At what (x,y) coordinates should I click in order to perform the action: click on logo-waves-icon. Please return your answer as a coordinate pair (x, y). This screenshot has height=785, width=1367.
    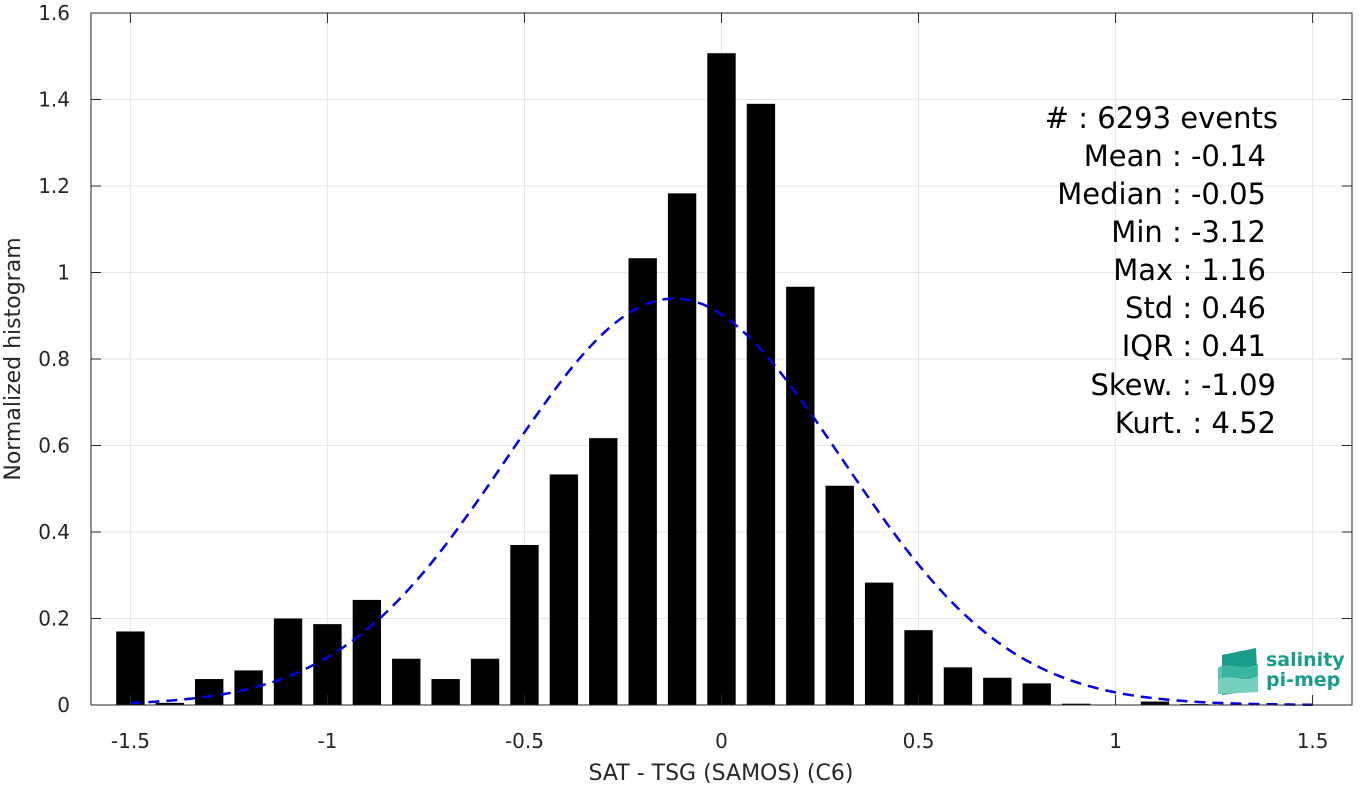
    Looking at the image, I should click on (1238, 671).